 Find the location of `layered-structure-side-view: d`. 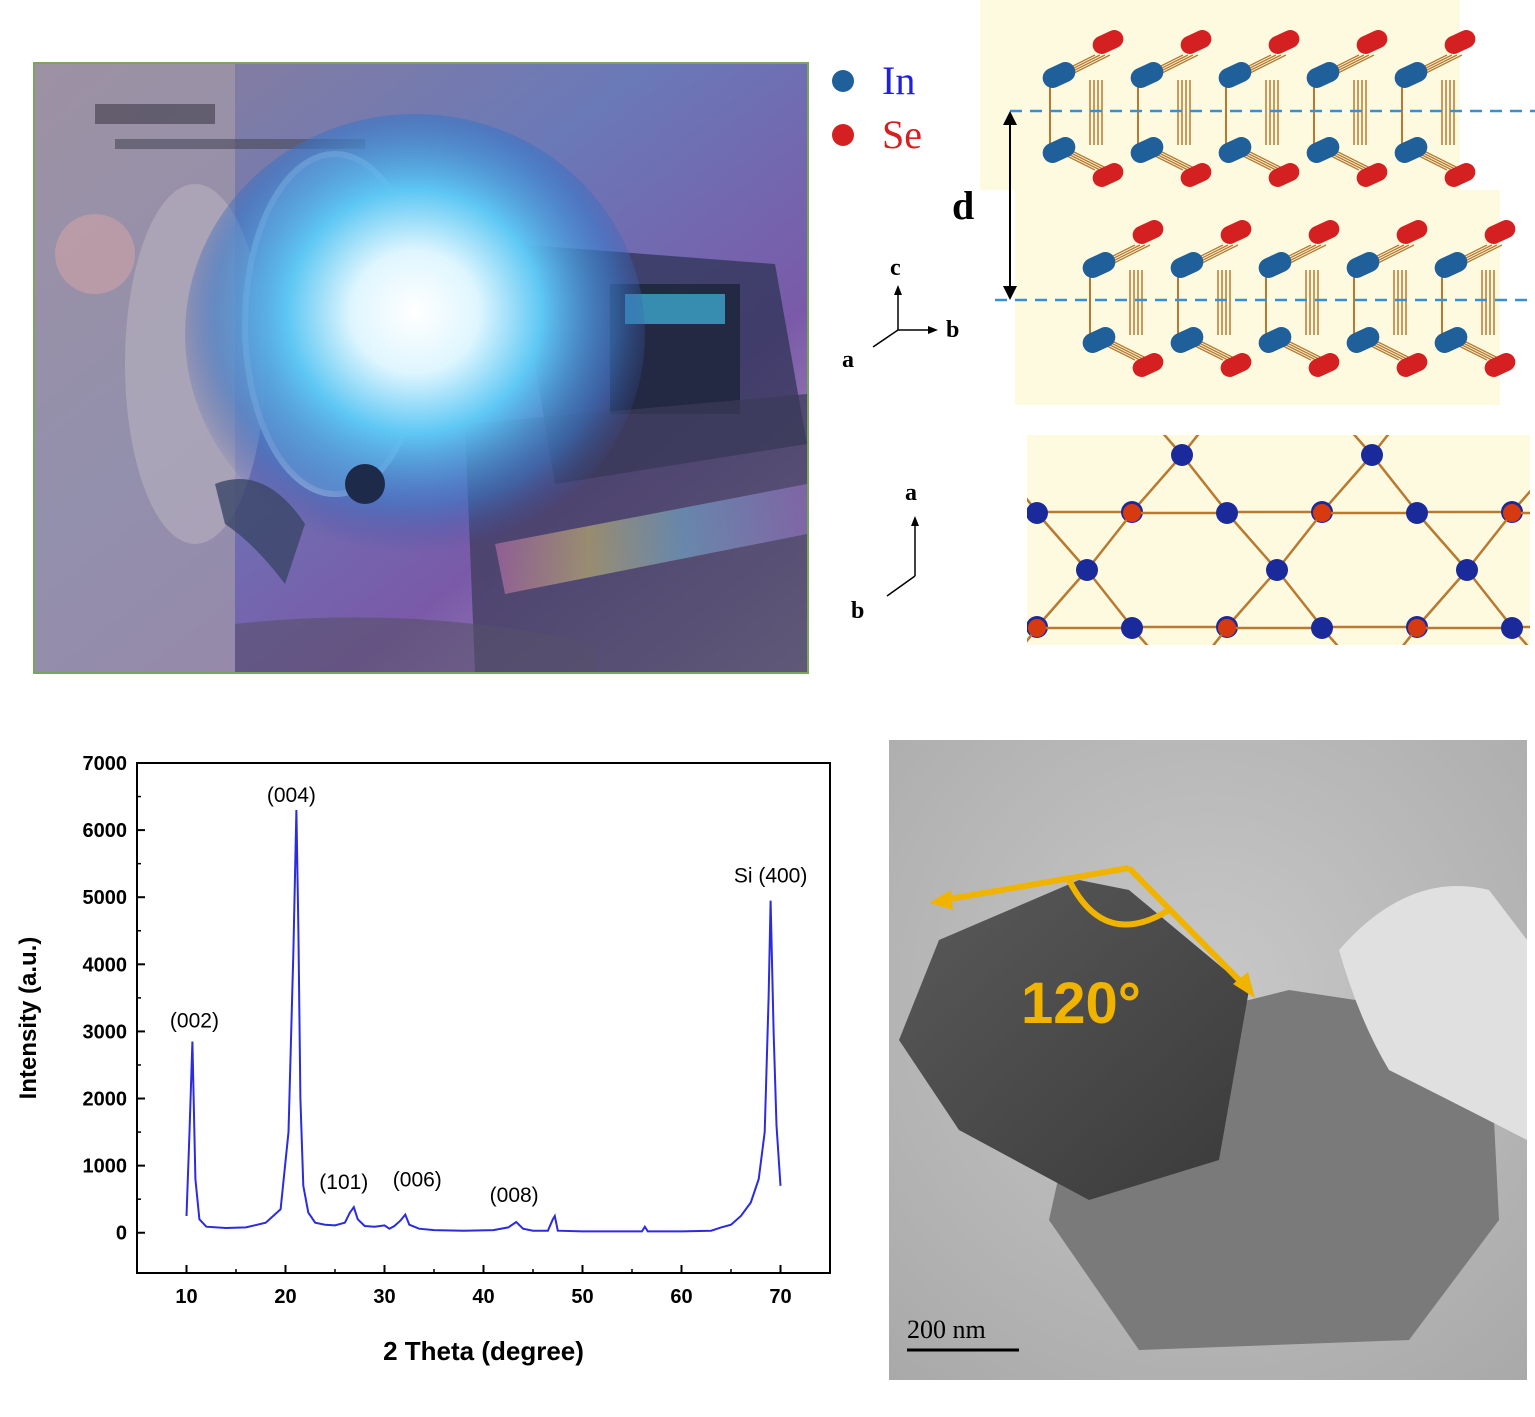

layered-structure-side-view: d is located at coordinates (1243, 205).